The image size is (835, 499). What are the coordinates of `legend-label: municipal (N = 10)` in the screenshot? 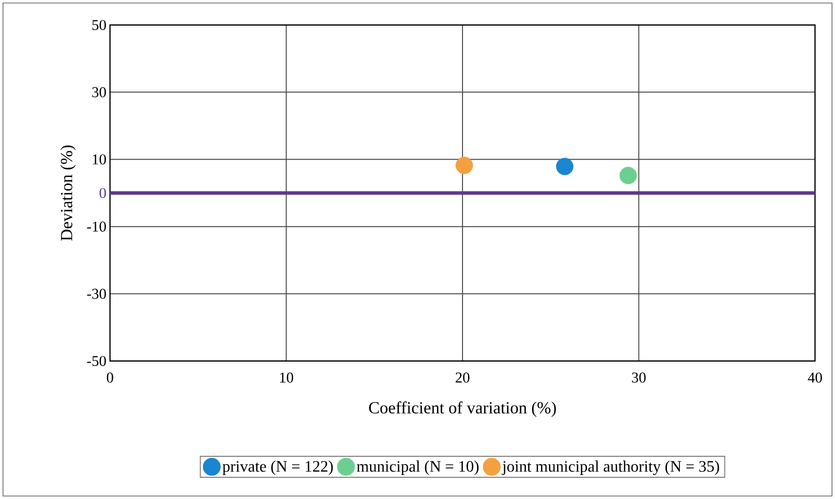 It's located at (417, 467).